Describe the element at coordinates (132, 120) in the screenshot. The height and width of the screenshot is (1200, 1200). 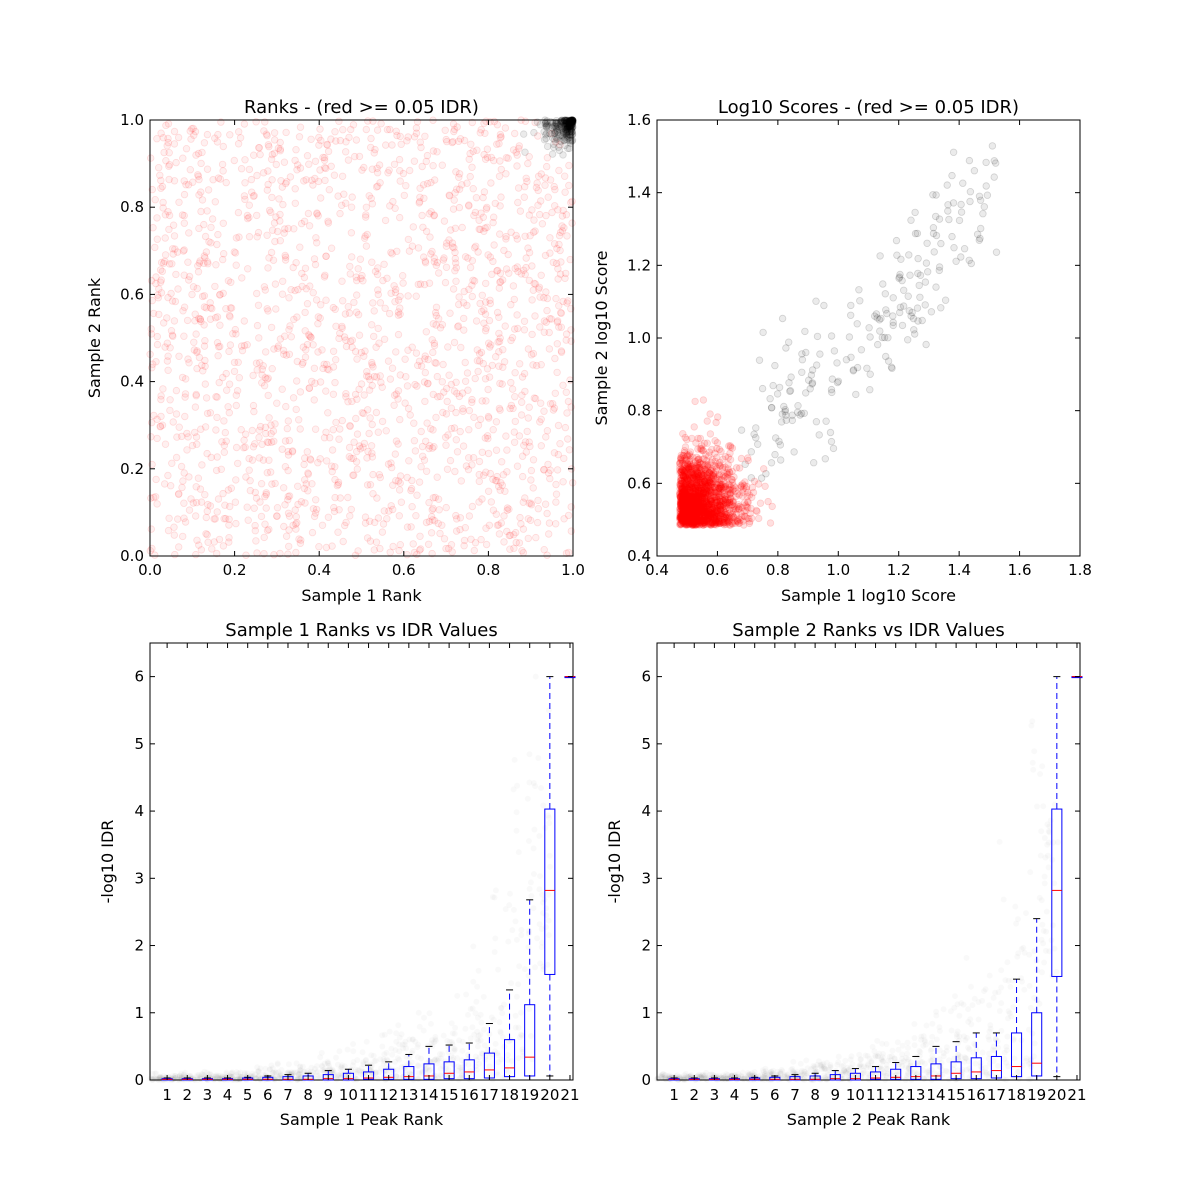
I see `y-tick-label: 1.0` at that location.